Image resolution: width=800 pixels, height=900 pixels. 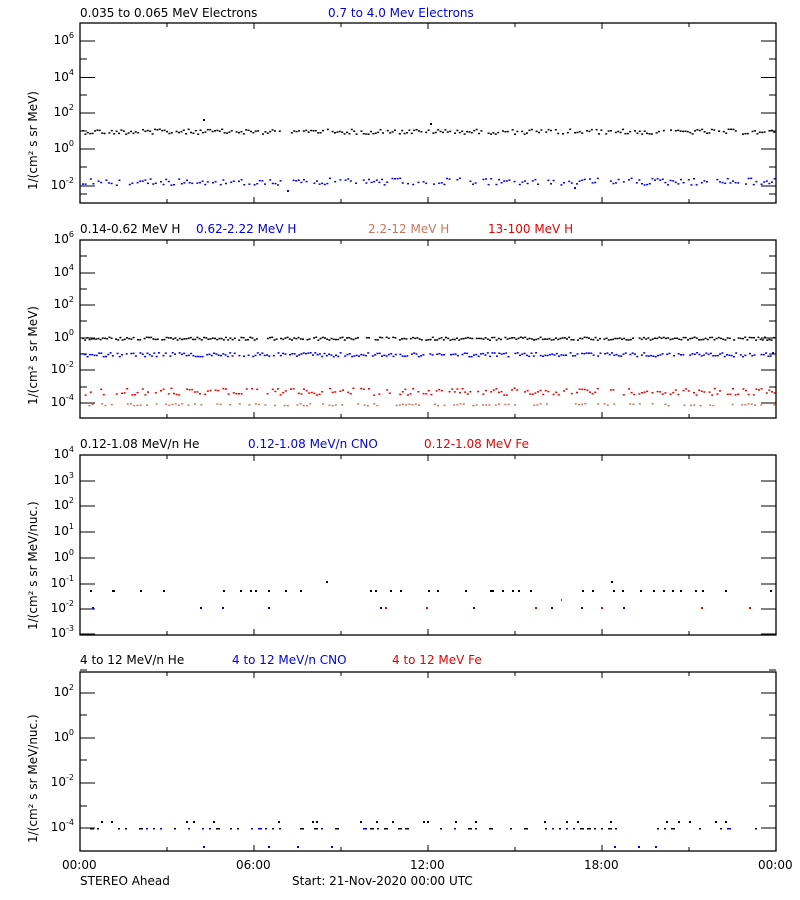 What do you see at coordinates (409, 229) in the screenshot?
I see `legend-item: 2.2-12 MeV H` at bounding box center [409, 229].